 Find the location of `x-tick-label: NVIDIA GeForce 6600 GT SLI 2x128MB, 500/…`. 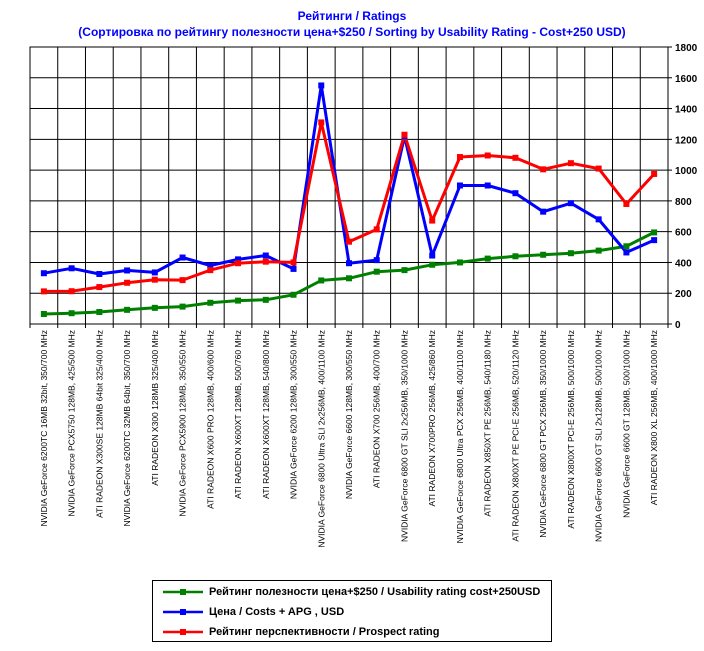

x-tick-label: NVIDIA GeForce 6600 GT SLI 2x128MB, 500/… is located at coordinates (599, 436).